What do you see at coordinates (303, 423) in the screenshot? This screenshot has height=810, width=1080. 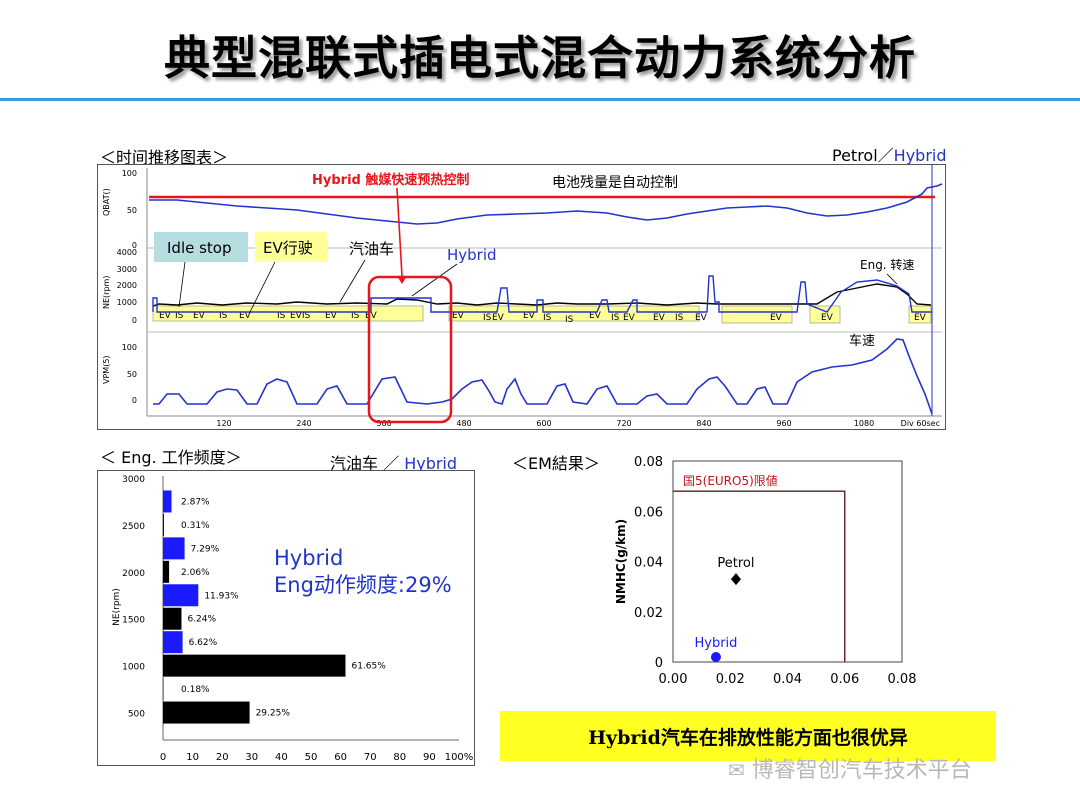 I see `x-tick: 240` at bounding box center [303, 423].